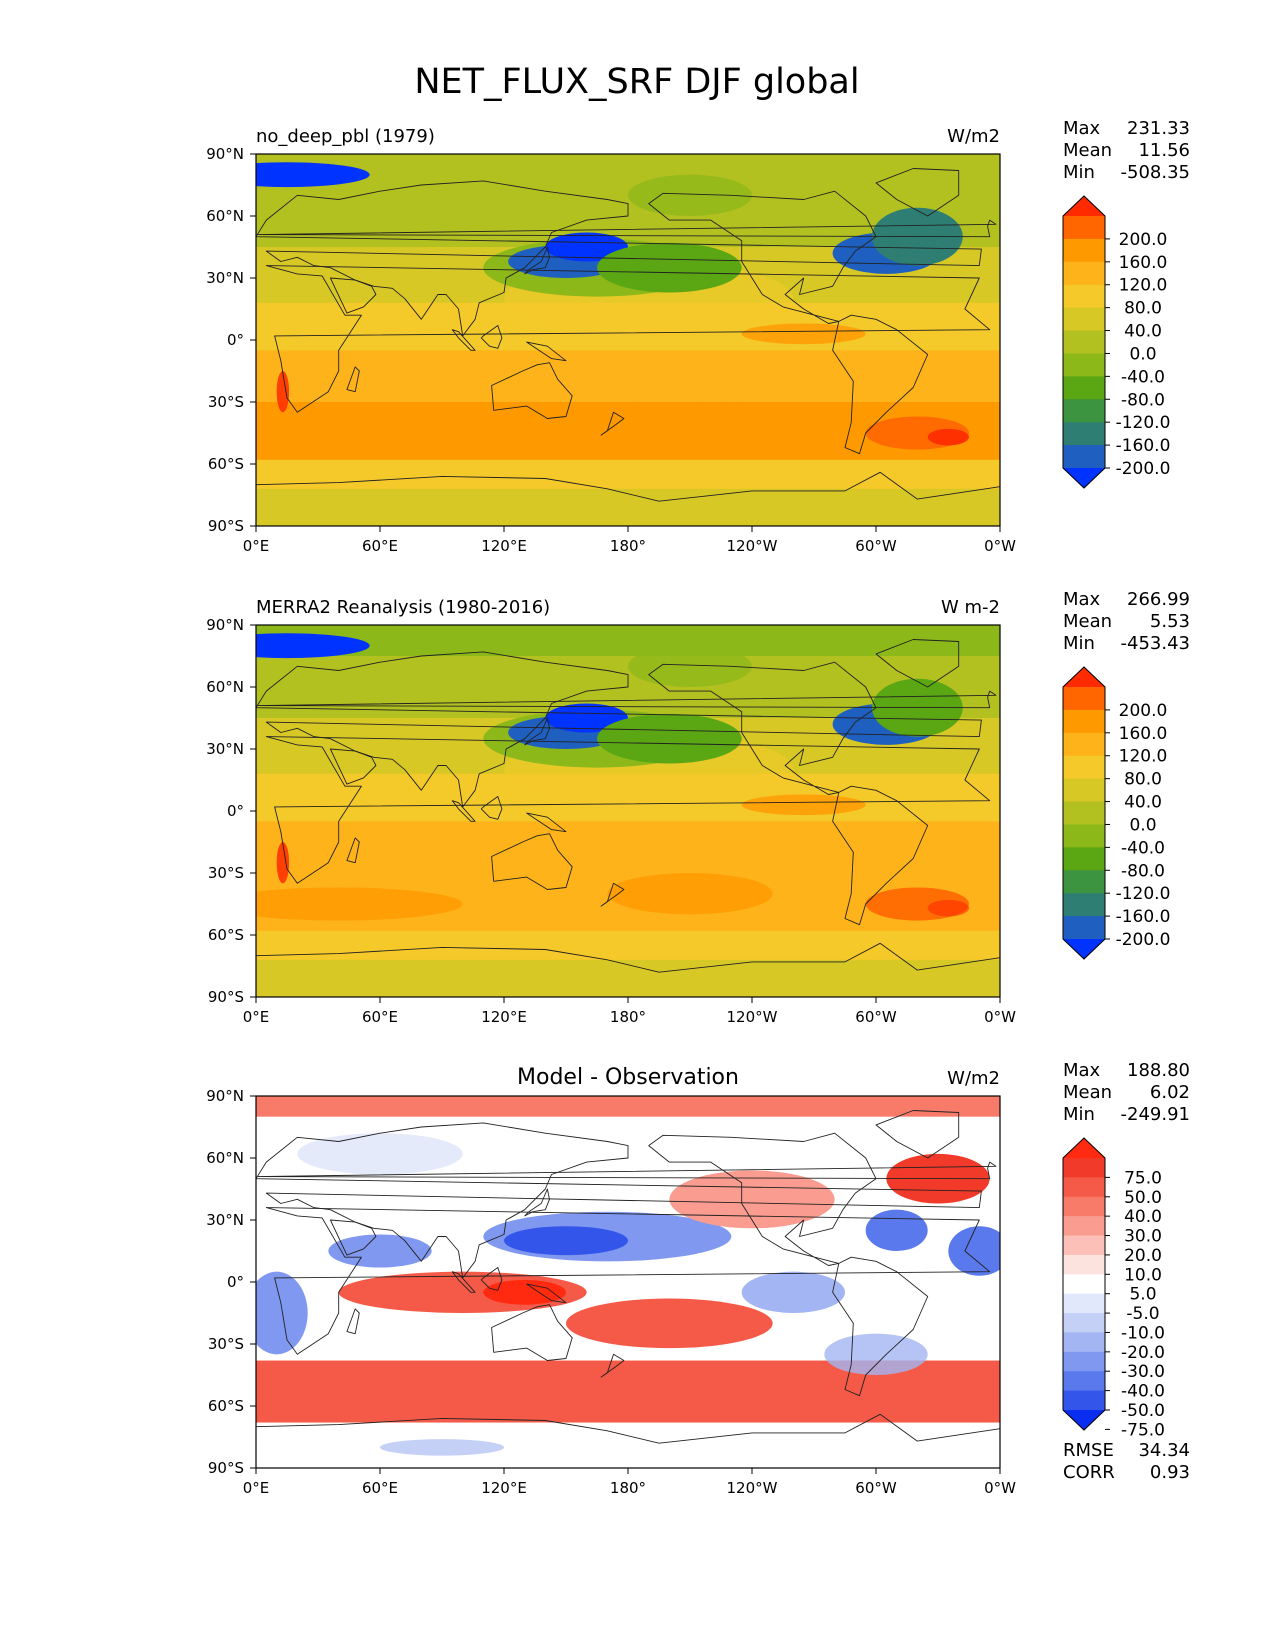  What do you see at coordinates (752, 1199) in the screenshot?
I see `field-npac-red` at bounding box center [752, 1199].